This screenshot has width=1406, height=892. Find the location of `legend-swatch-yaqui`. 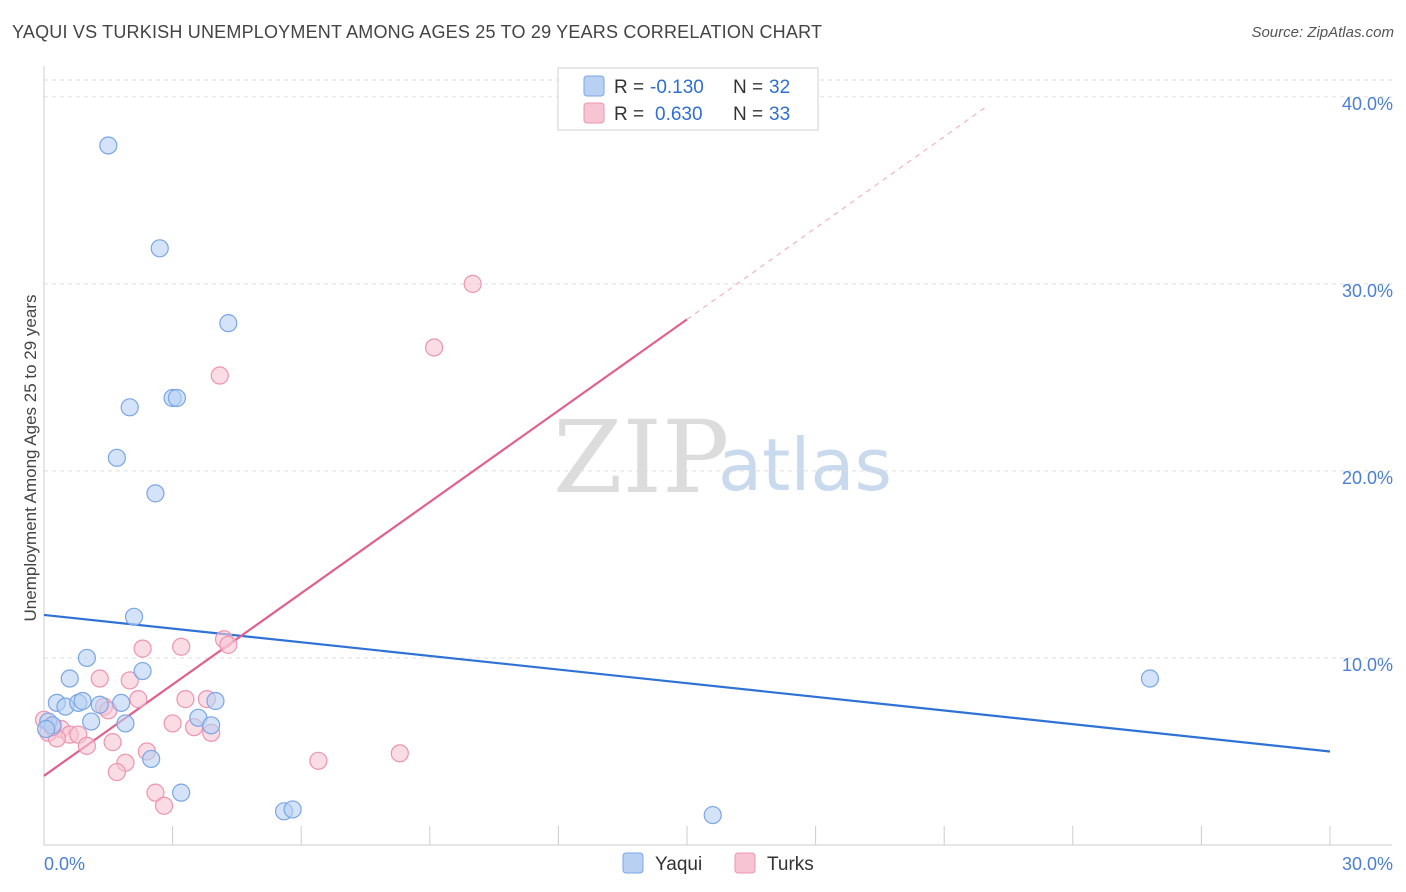

legend-swatch-yaqui is located at coordinates (594, 86).